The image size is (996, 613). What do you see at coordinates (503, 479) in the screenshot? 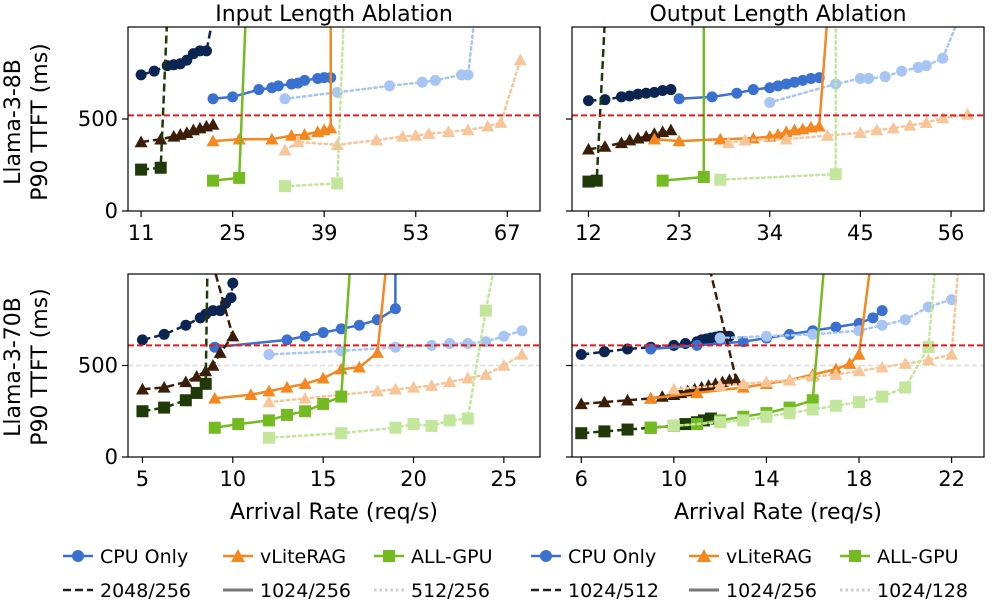
I see `x-tick-label: 25` at bounding box center [503, 479].